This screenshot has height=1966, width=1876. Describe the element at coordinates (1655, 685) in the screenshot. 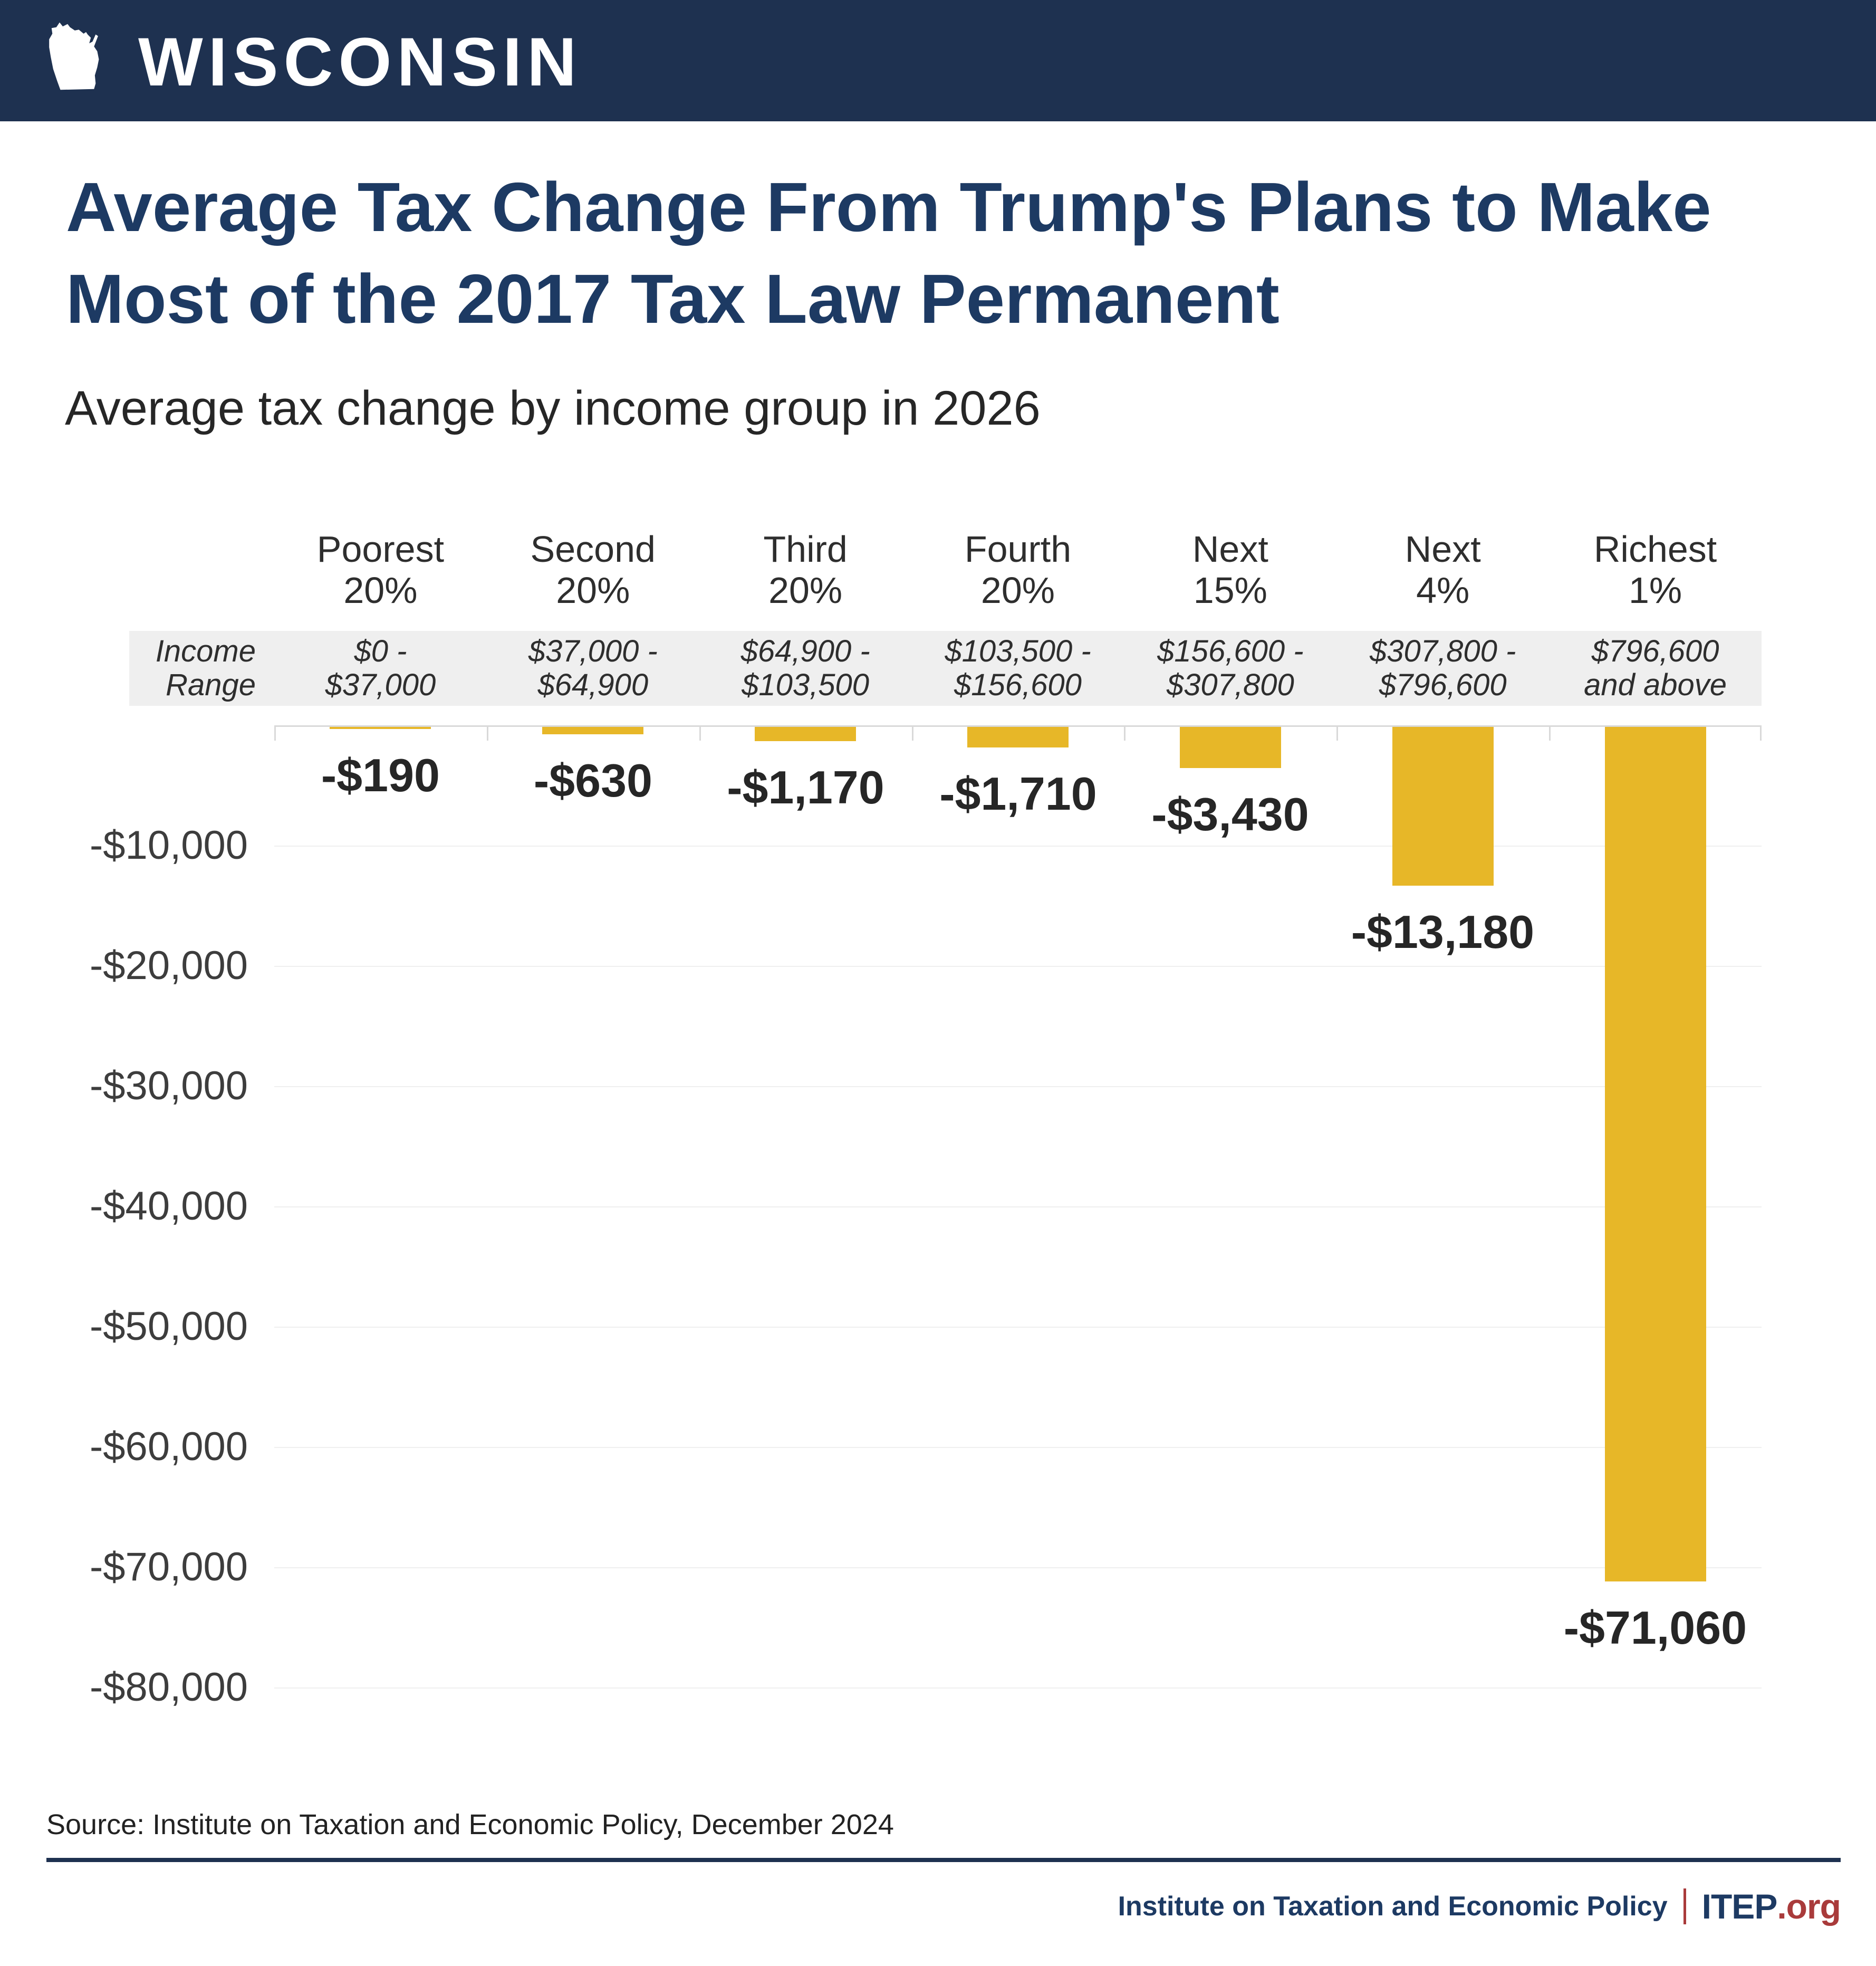

I see `income-range-line2: and above` at that location.